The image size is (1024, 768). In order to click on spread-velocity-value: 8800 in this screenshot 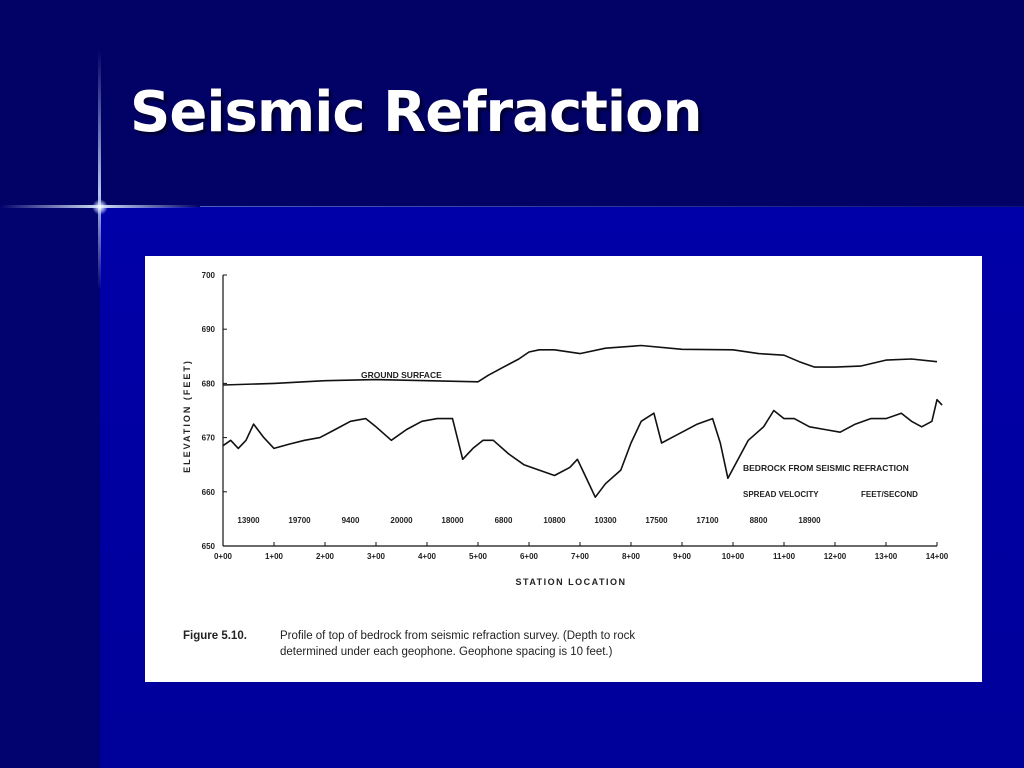, I will do `click(759, 520)`.